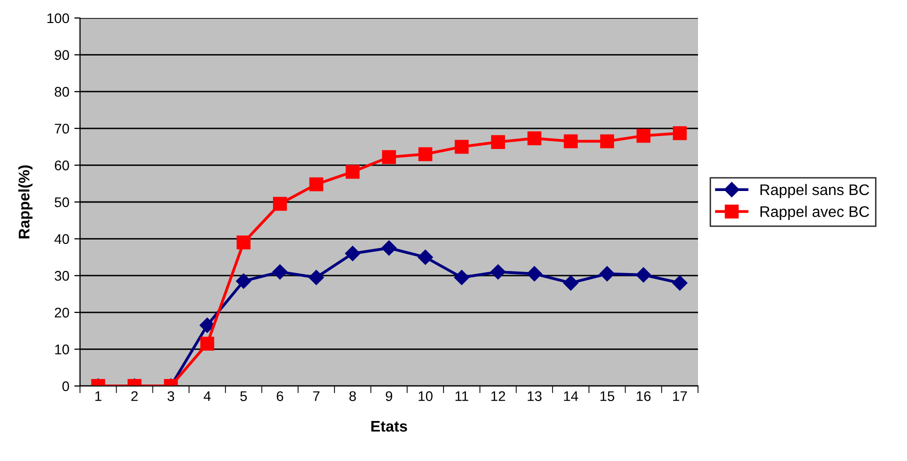 This screenshot has width=907, height=461. What do you see at coordinates (243, 396) in the screenshot?
I see `x-tick-label: 5` at bounding box center [243, 396].